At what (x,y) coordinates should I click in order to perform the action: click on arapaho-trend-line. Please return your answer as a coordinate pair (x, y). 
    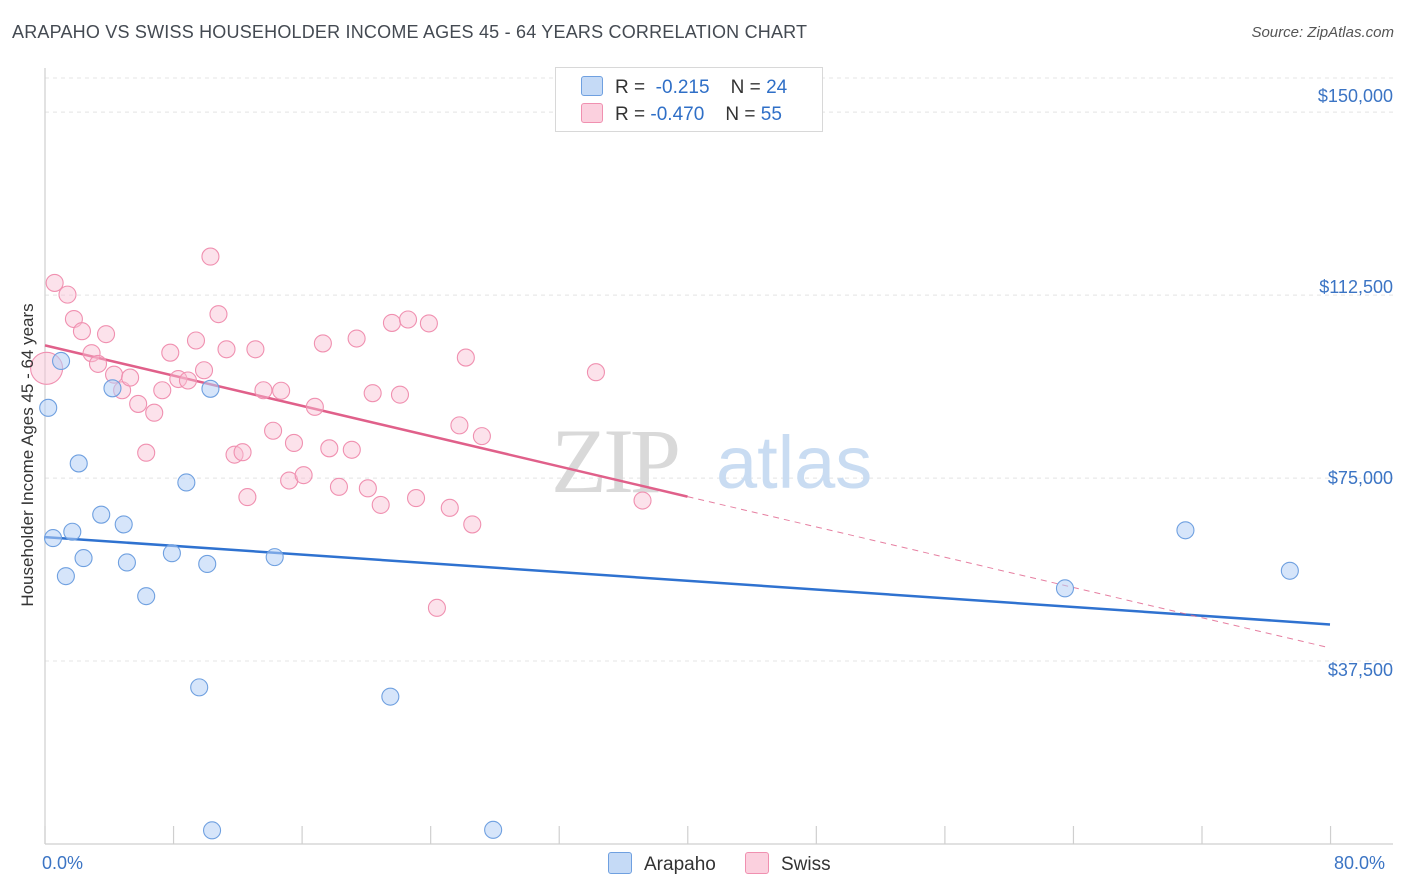
    Looking at the image, I should click on (687, 580).